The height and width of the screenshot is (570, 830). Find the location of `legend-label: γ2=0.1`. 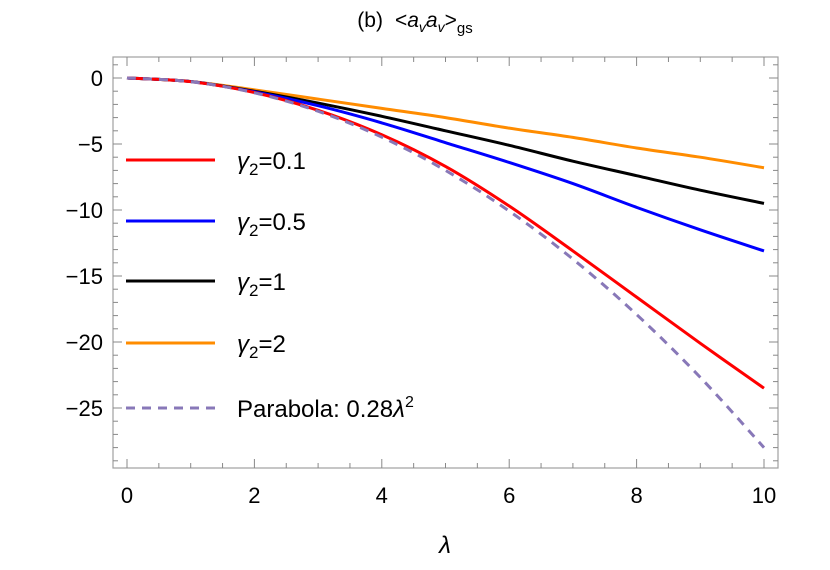

legend-label: γ2=0.1 is located at coordinates (271, 163).